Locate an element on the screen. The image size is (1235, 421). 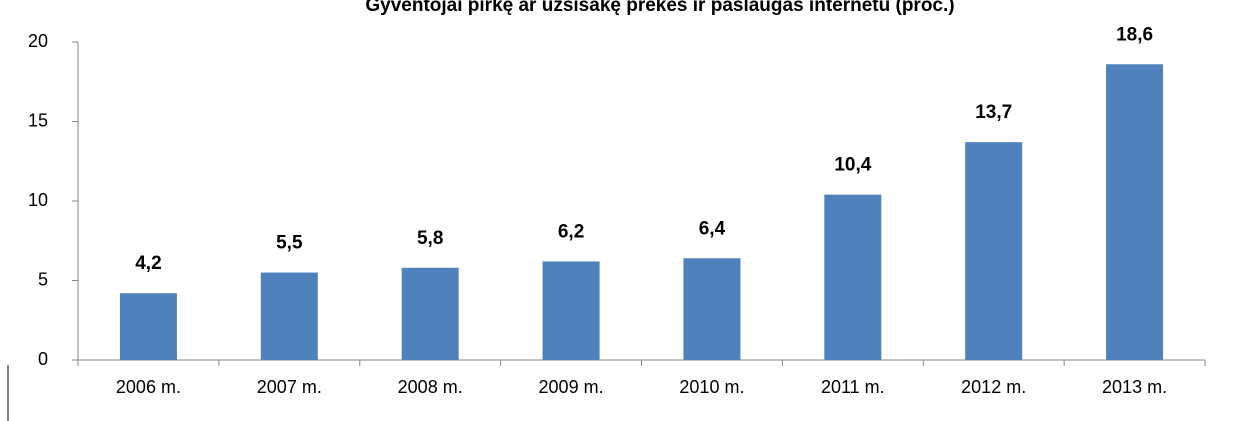
x-tick-label: 2010 m. is located at coordinates (711, 387).